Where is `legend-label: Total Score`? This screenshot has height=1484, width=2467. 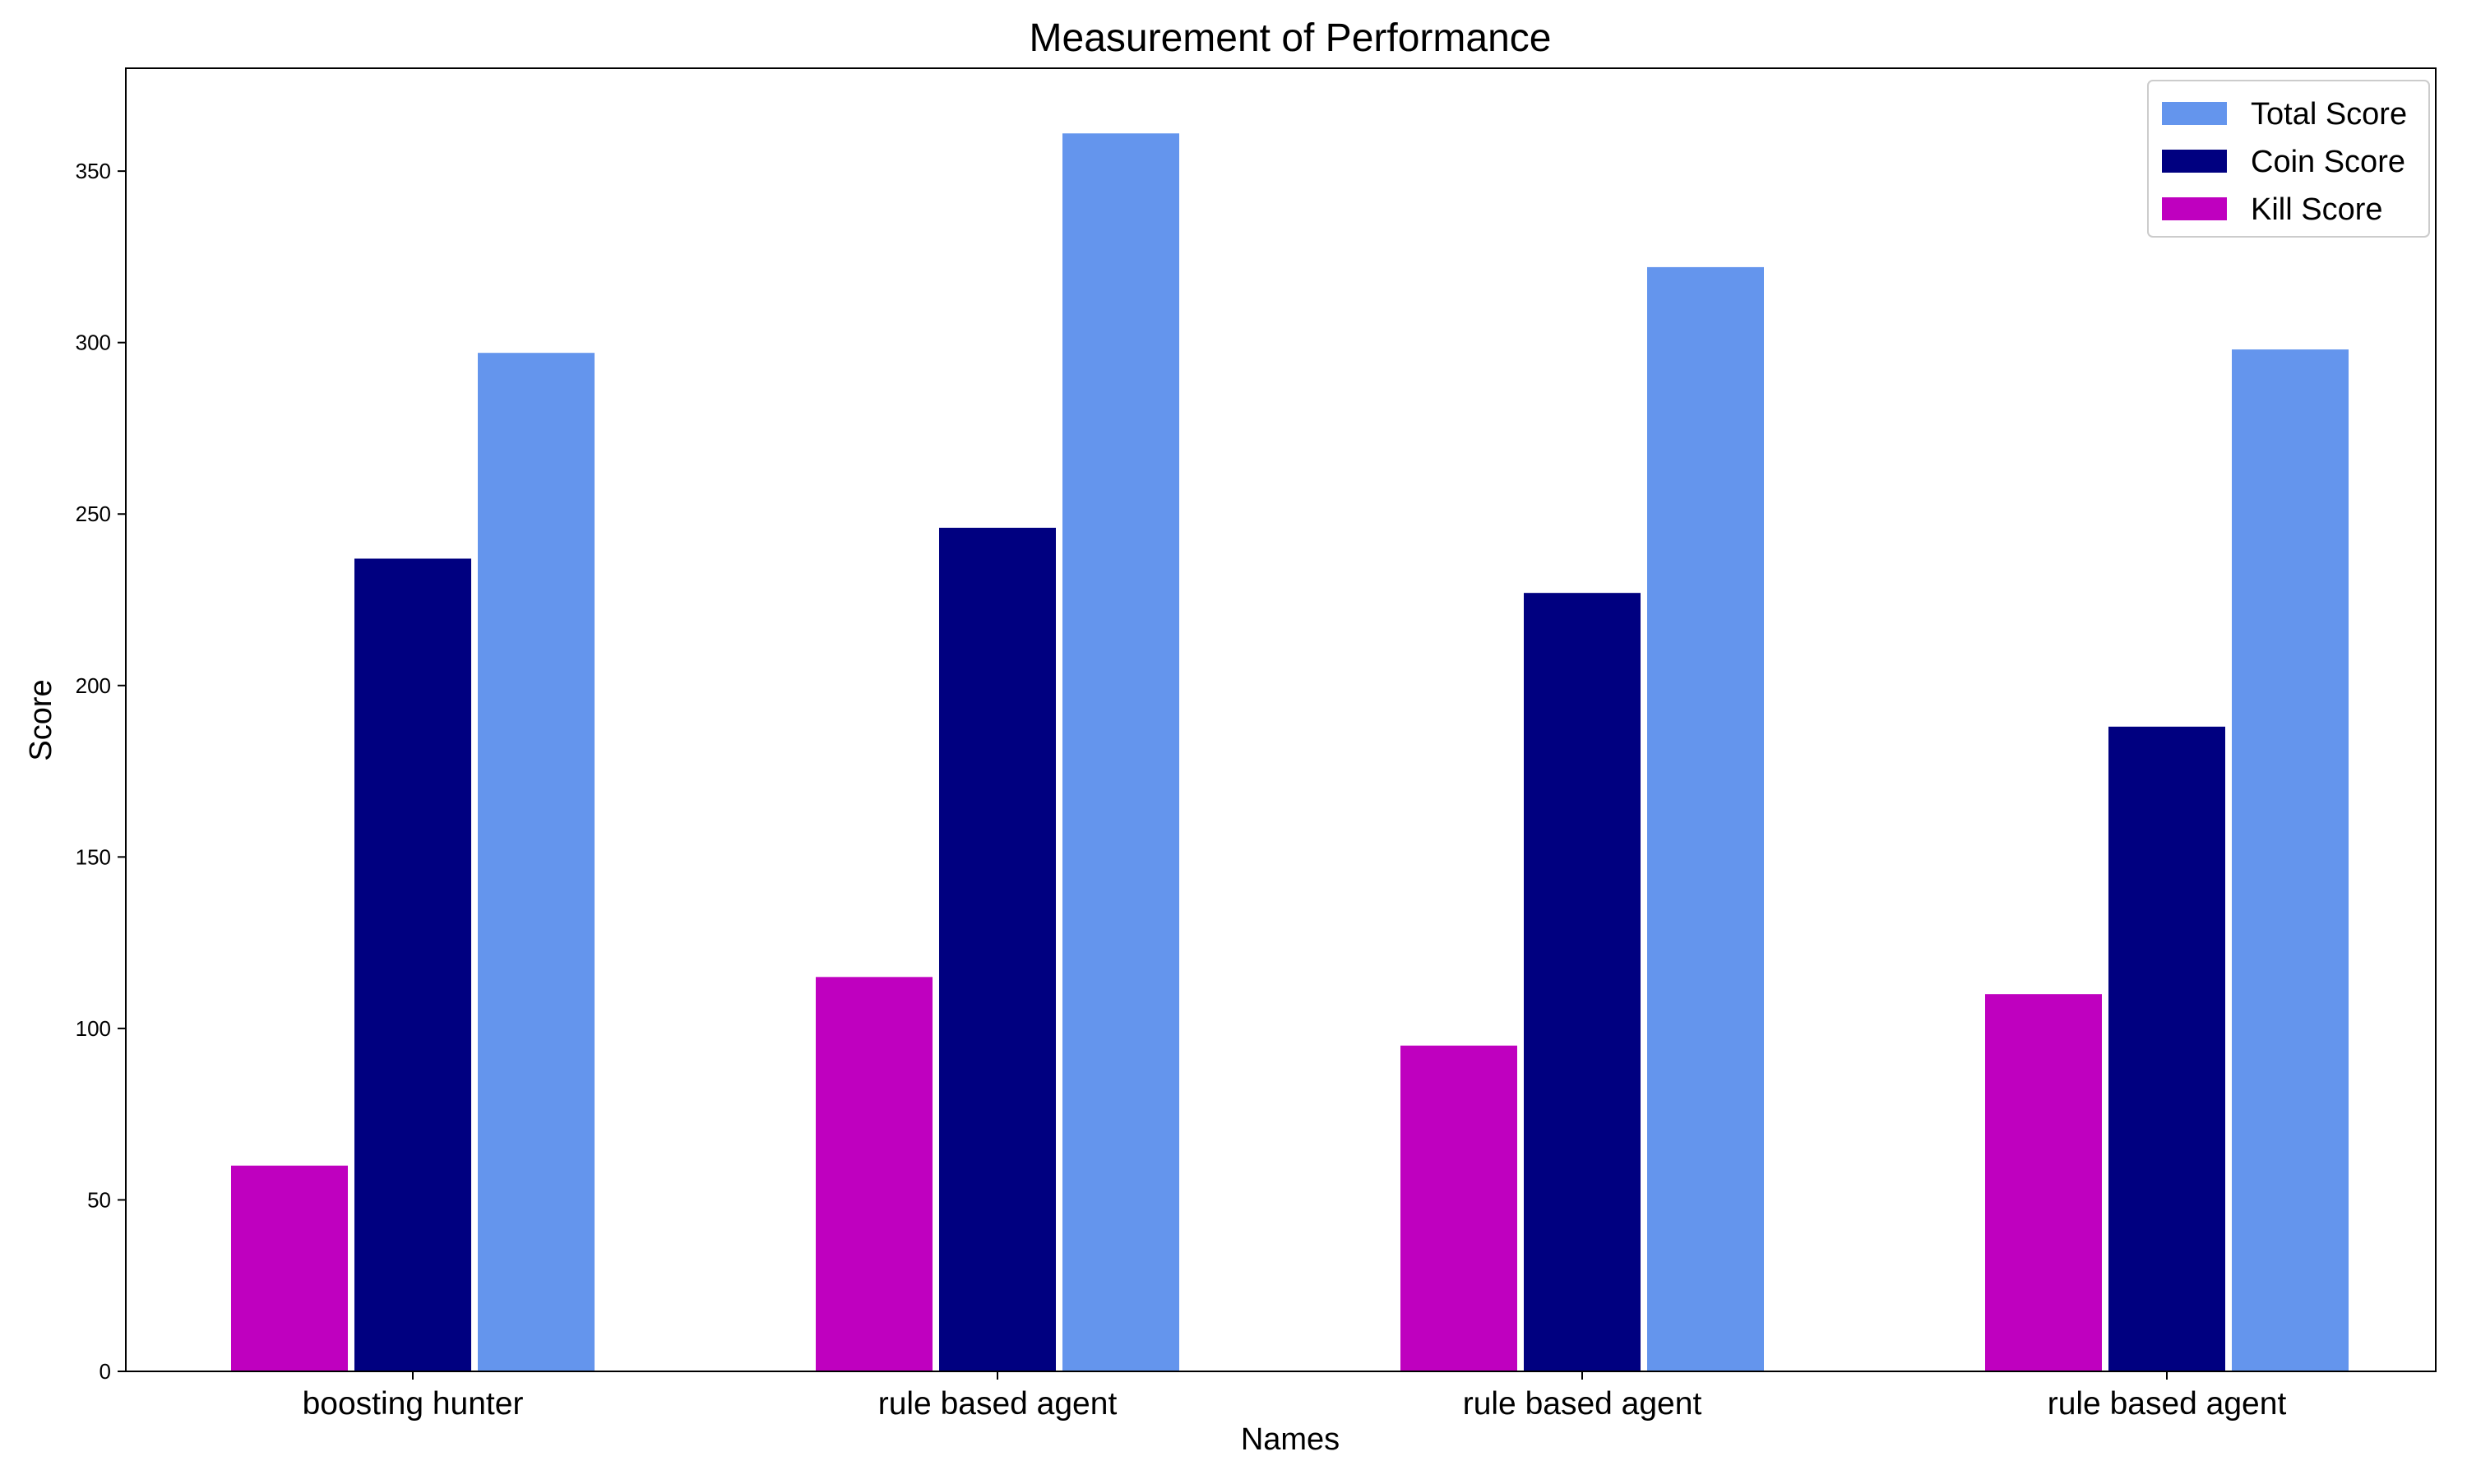
legend-label: Total Score is located at coordinates (2329, 115).